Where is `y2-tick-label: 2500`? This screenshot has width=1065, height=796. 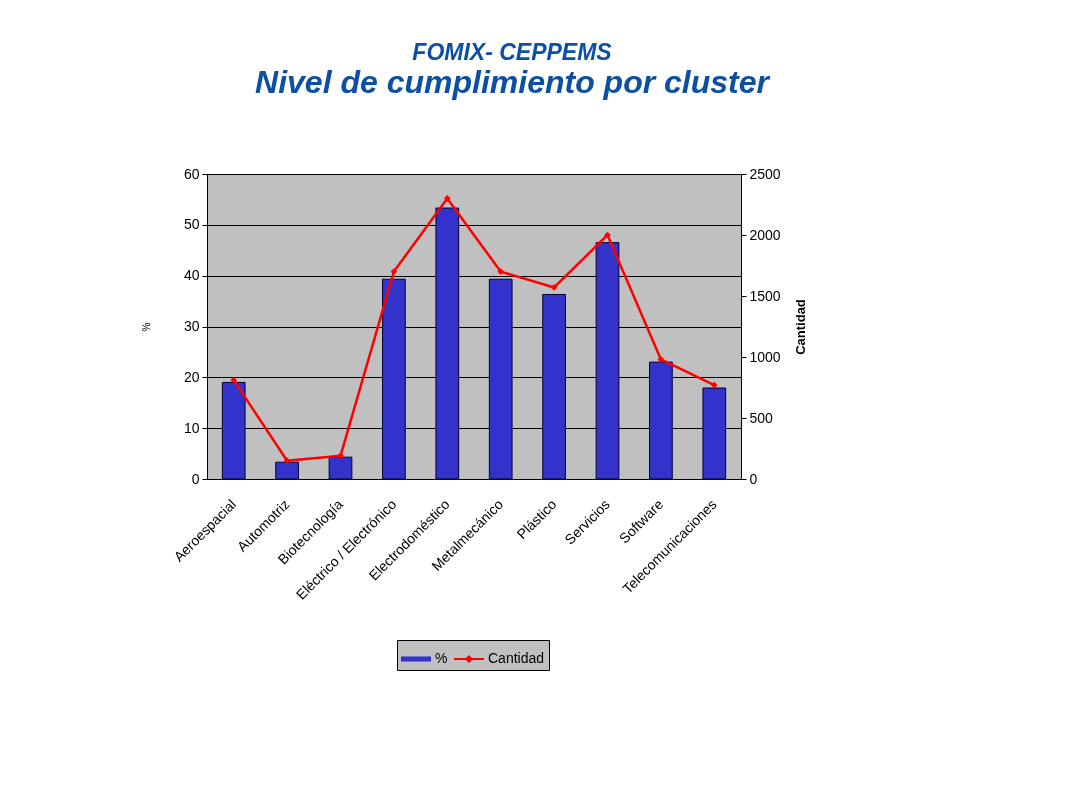 y2-tick-label: 2500 is located at coordinates (765, 173).